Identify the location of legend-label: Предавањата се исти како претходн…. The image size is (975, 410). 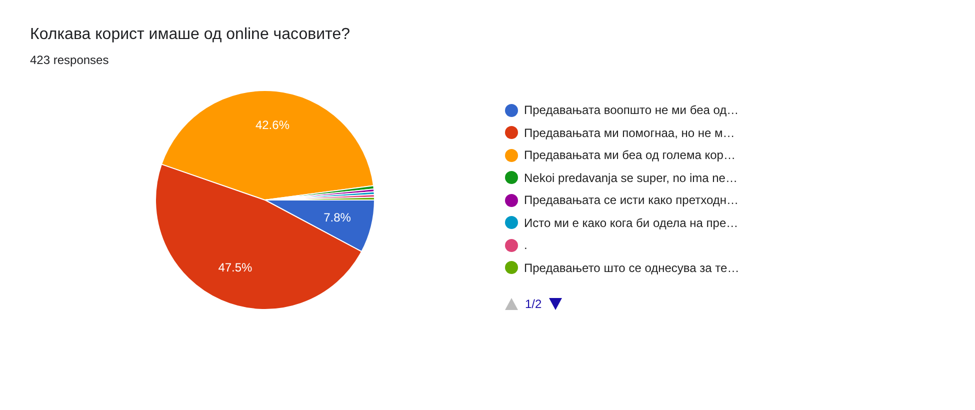
(631, 200).